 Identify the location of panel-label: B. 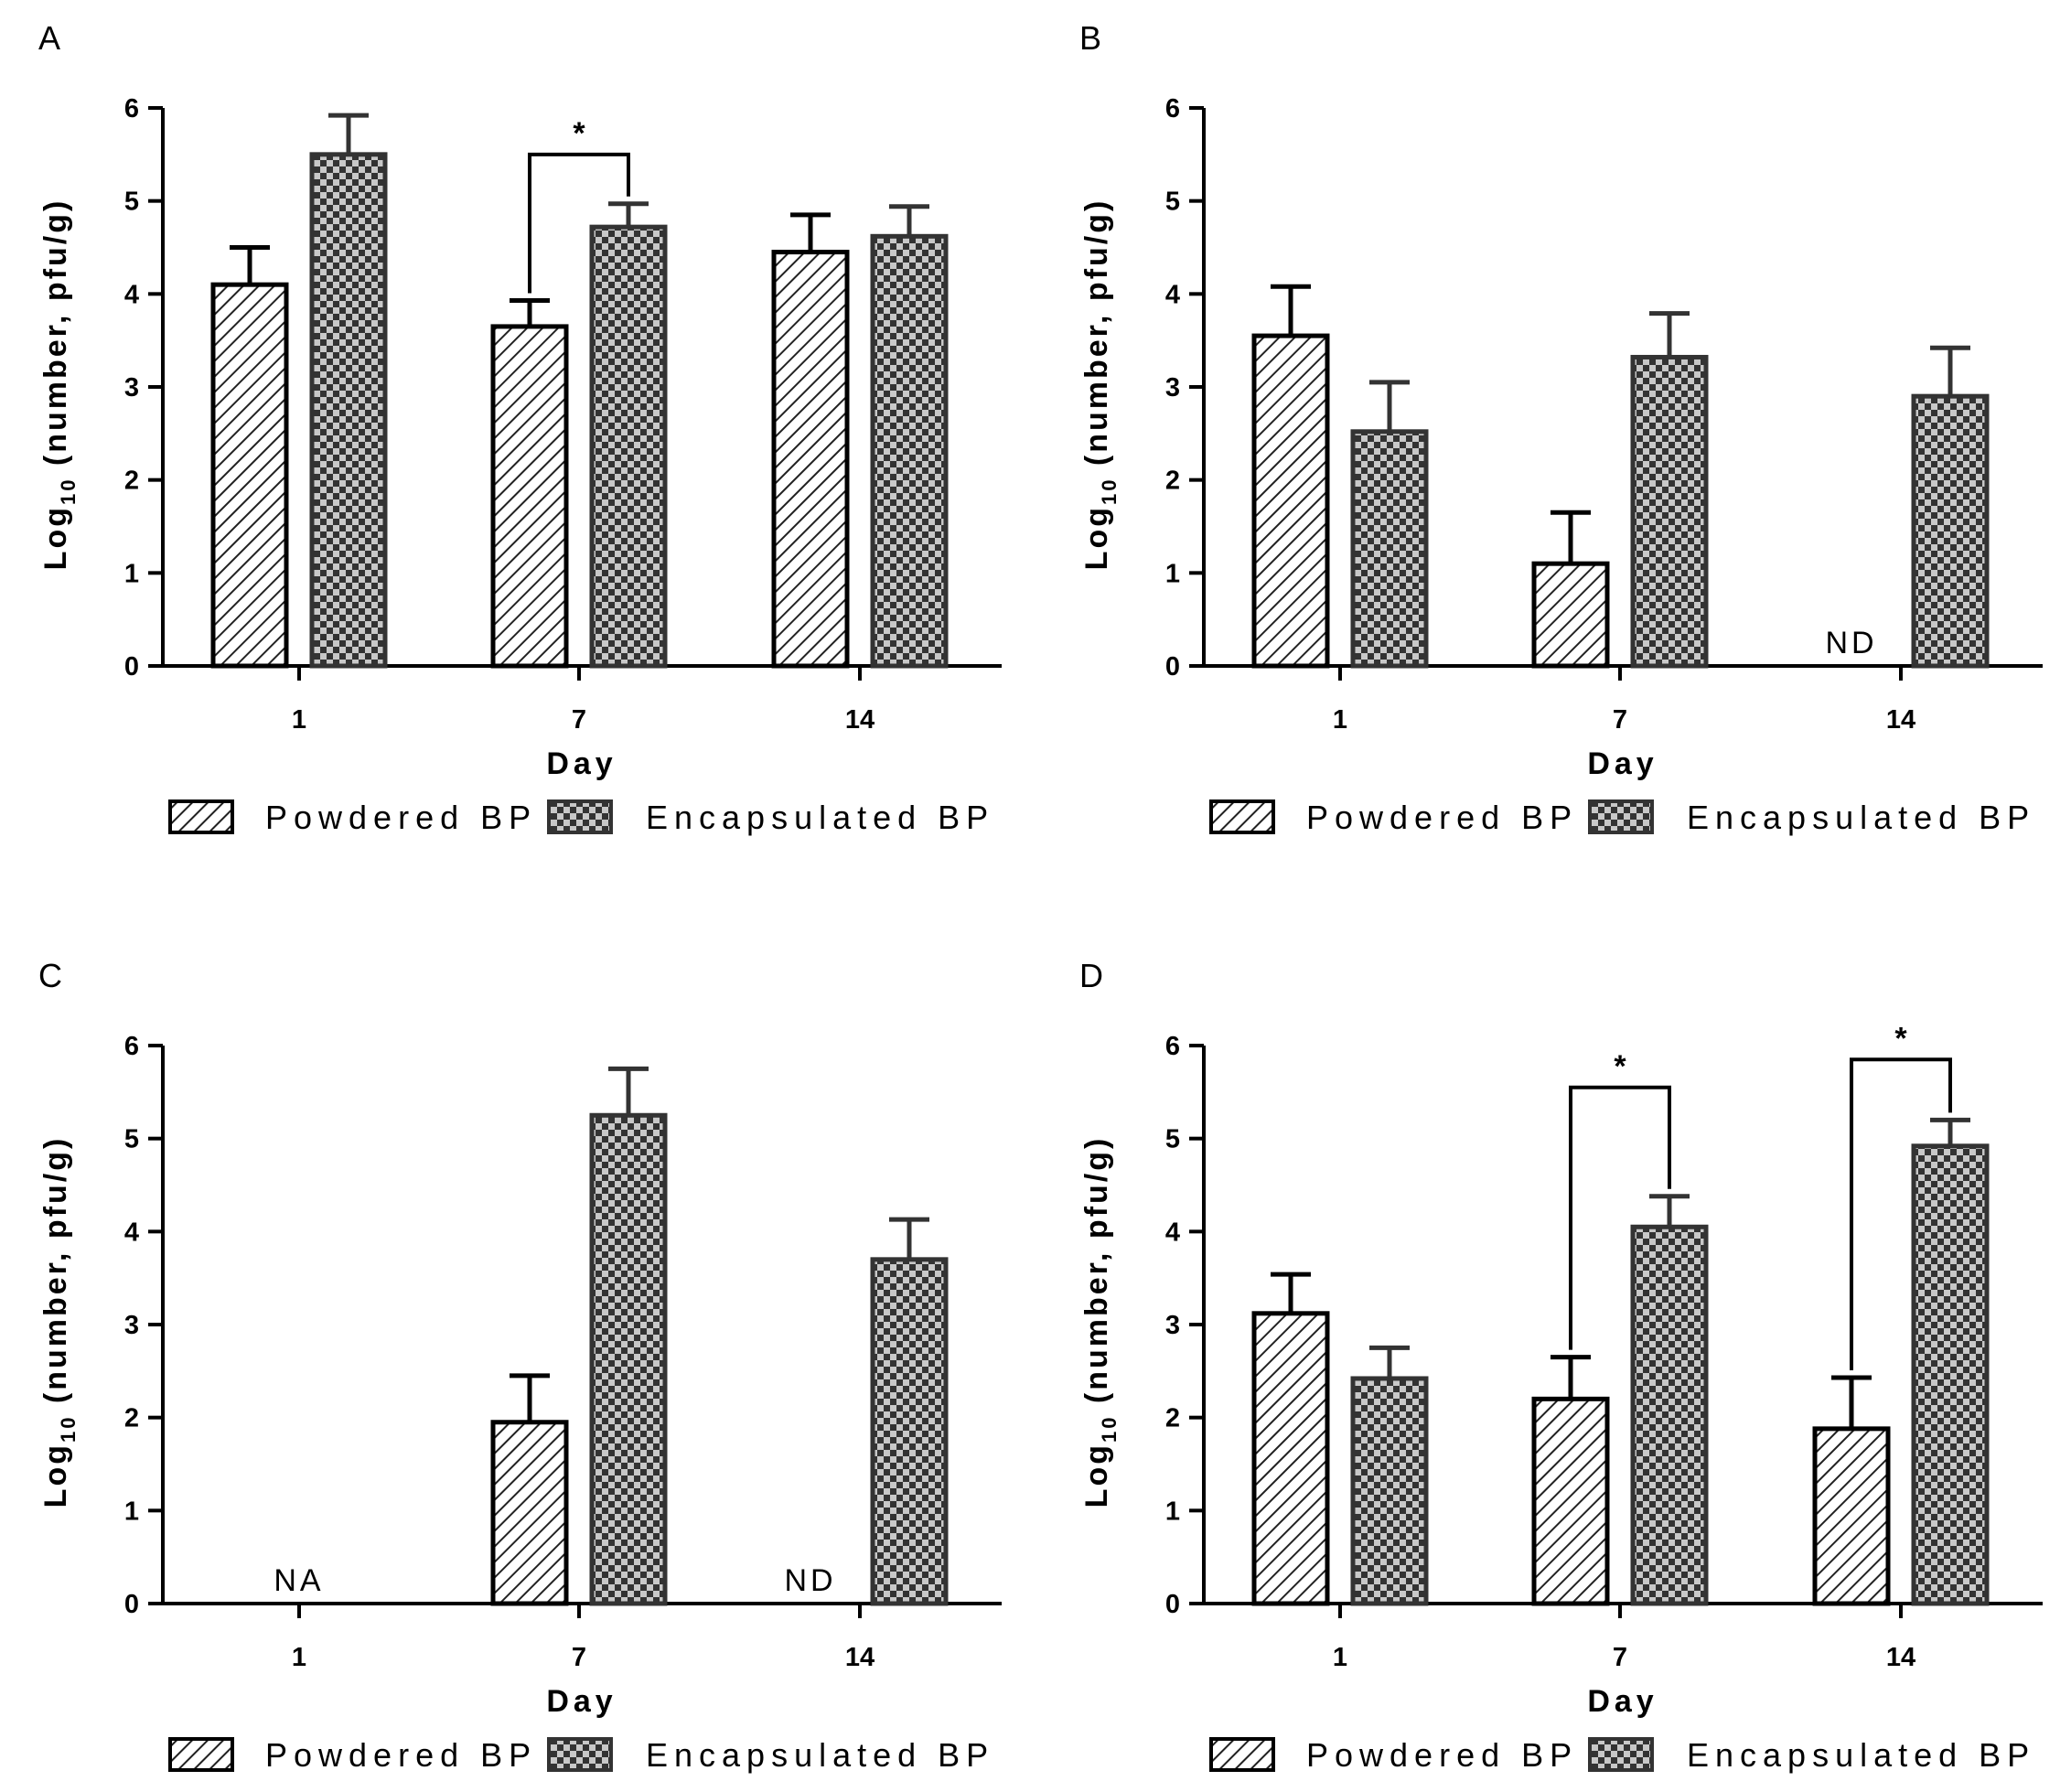
(1090, 38).